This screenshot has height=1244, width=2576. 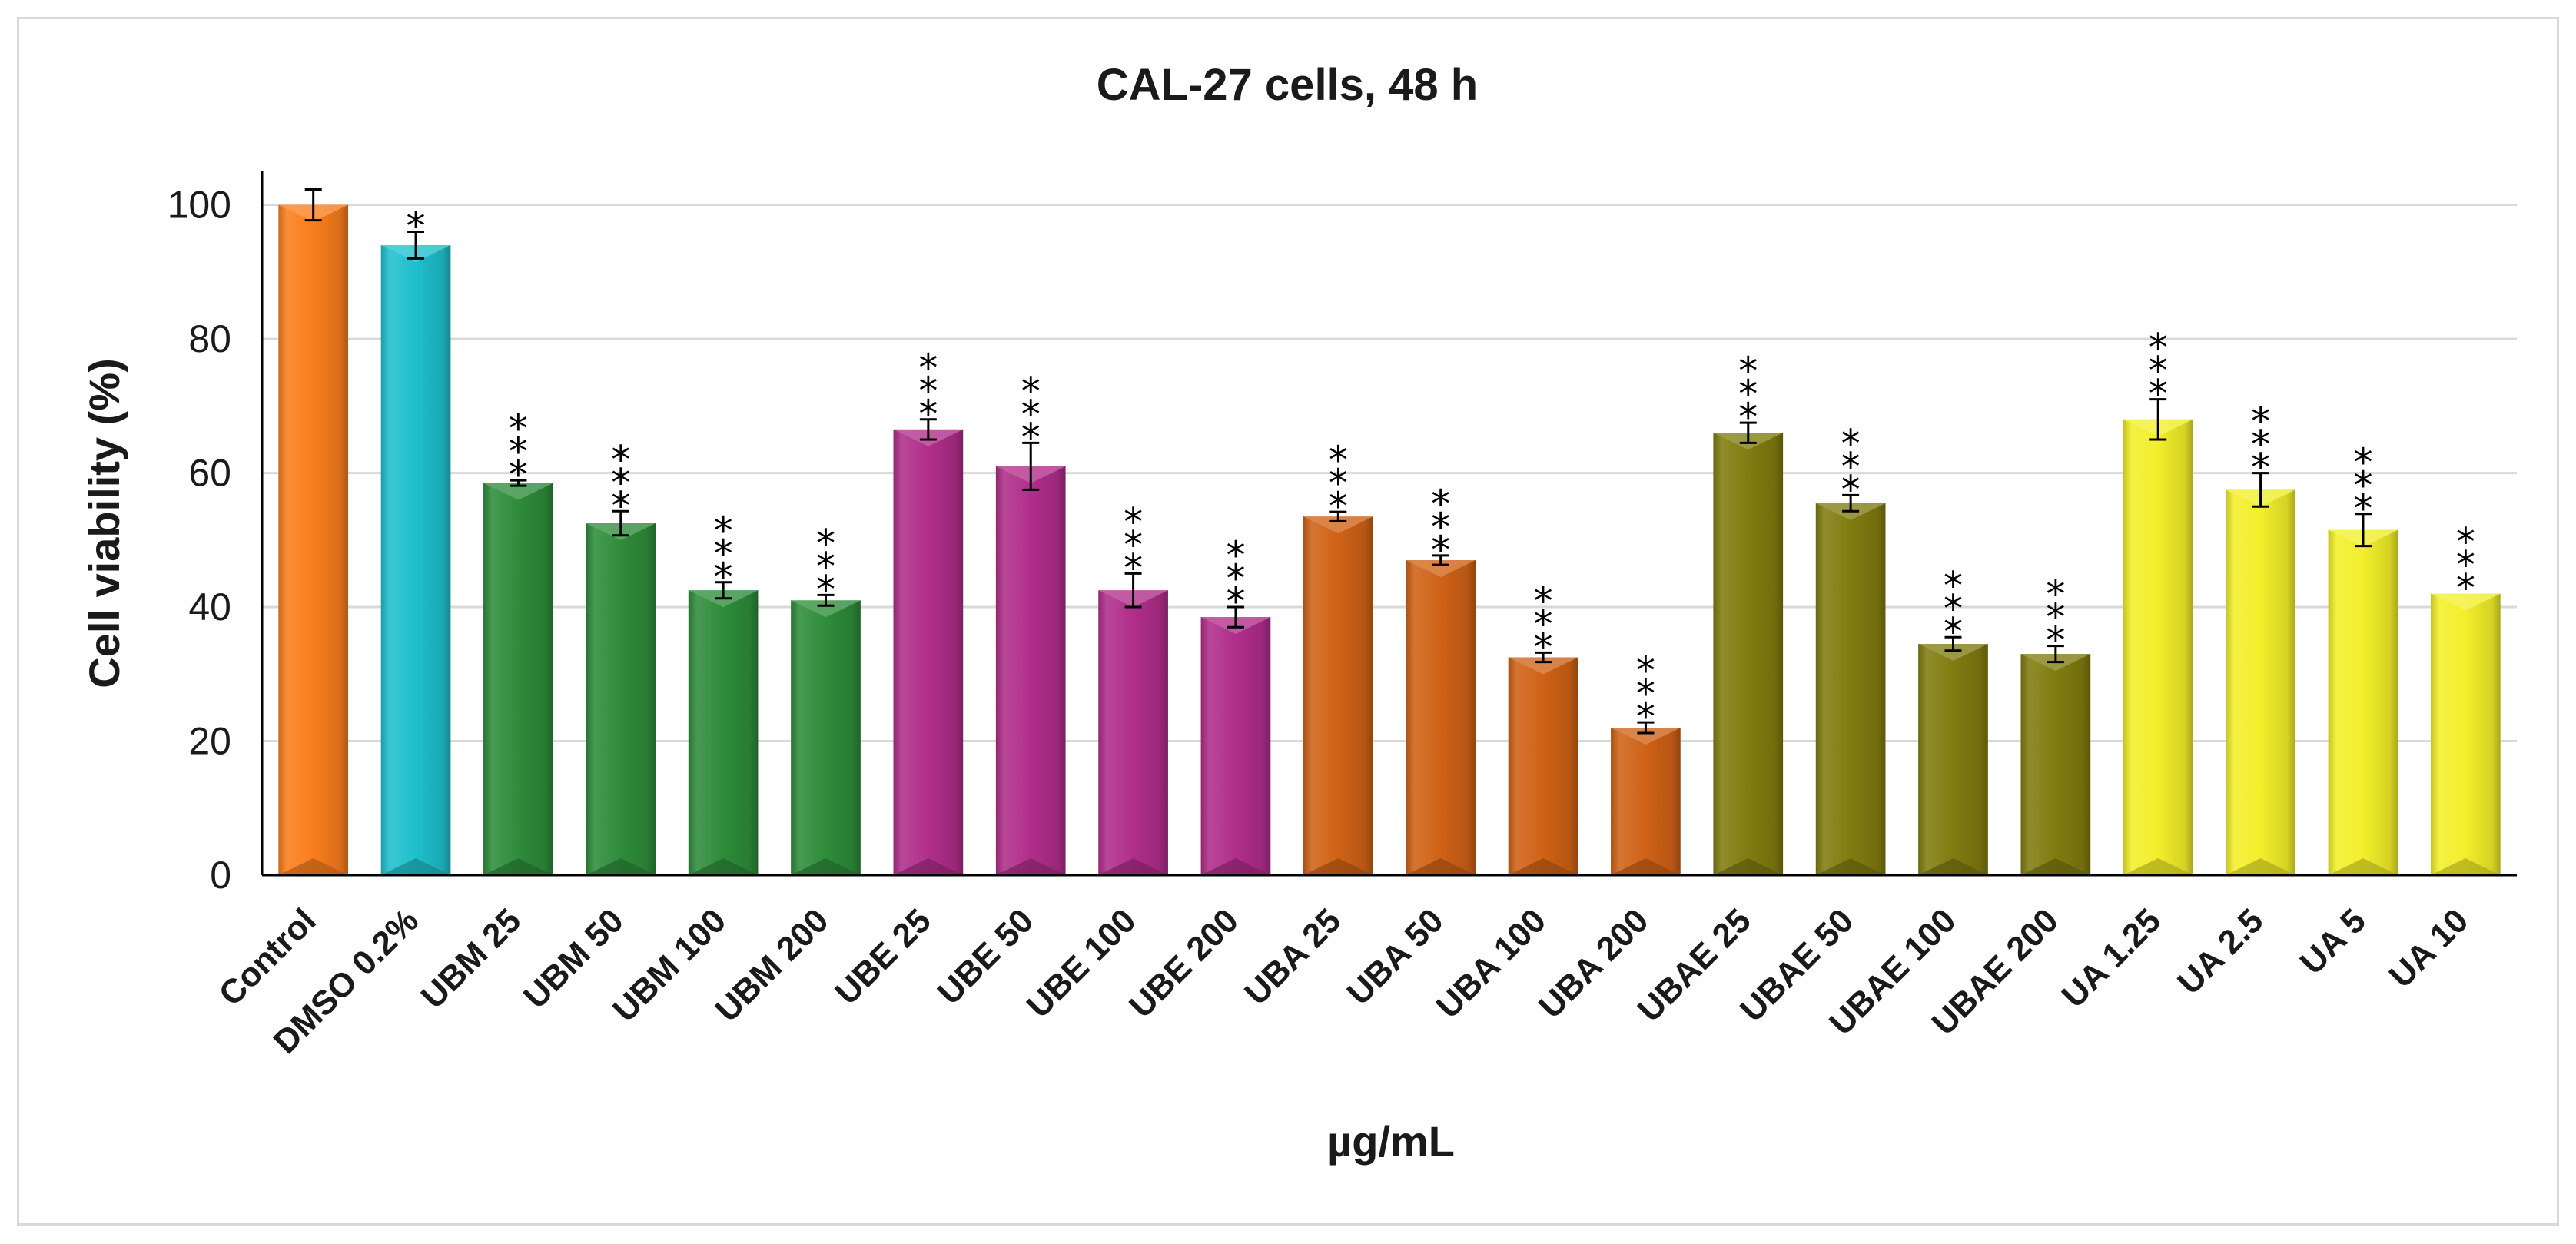 What do you see at coordinates (1491, 963) in the screenshot?
I see `x-tick-label: UBA 100` at bounding box center [1491, 963].